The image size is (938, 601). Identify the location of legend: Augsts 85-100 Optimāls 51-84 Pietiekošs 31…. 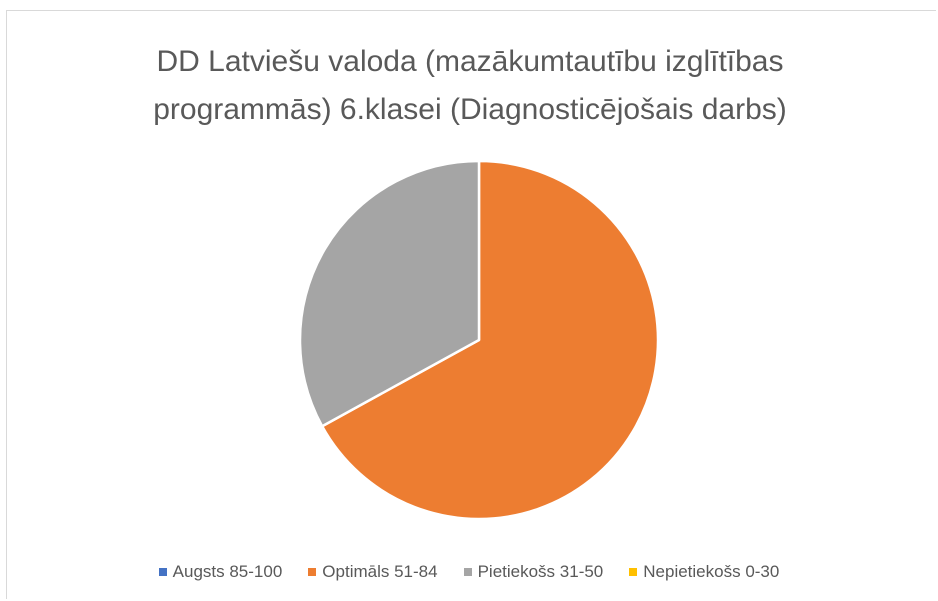
(469, 572).